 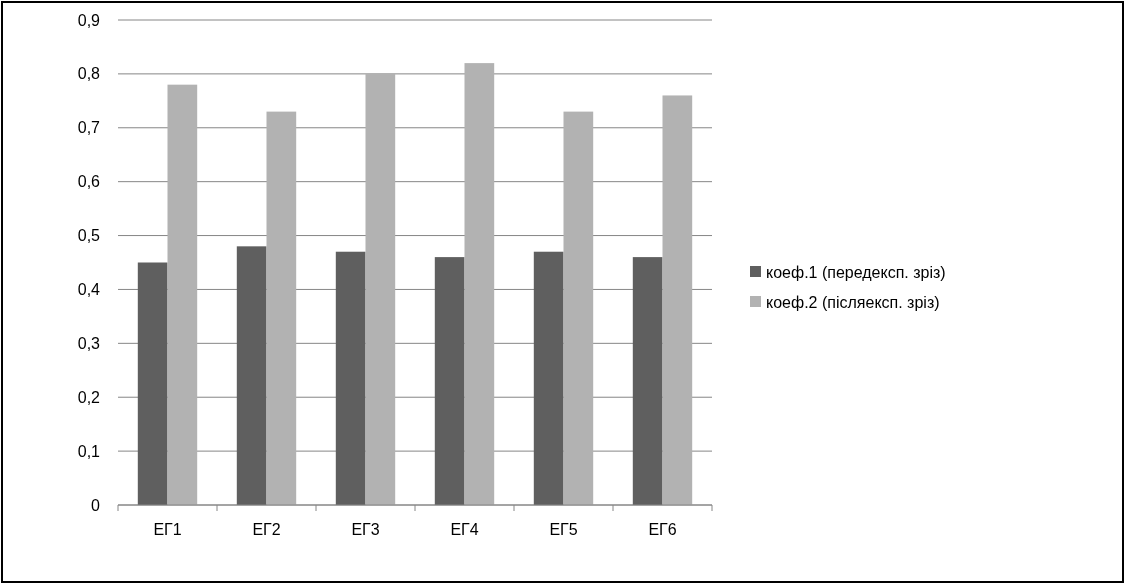 What do you see at coordinates (89, 182) in the screenshot?
I see `y-tick-label: 0,6` at bounding box center [89, 182].